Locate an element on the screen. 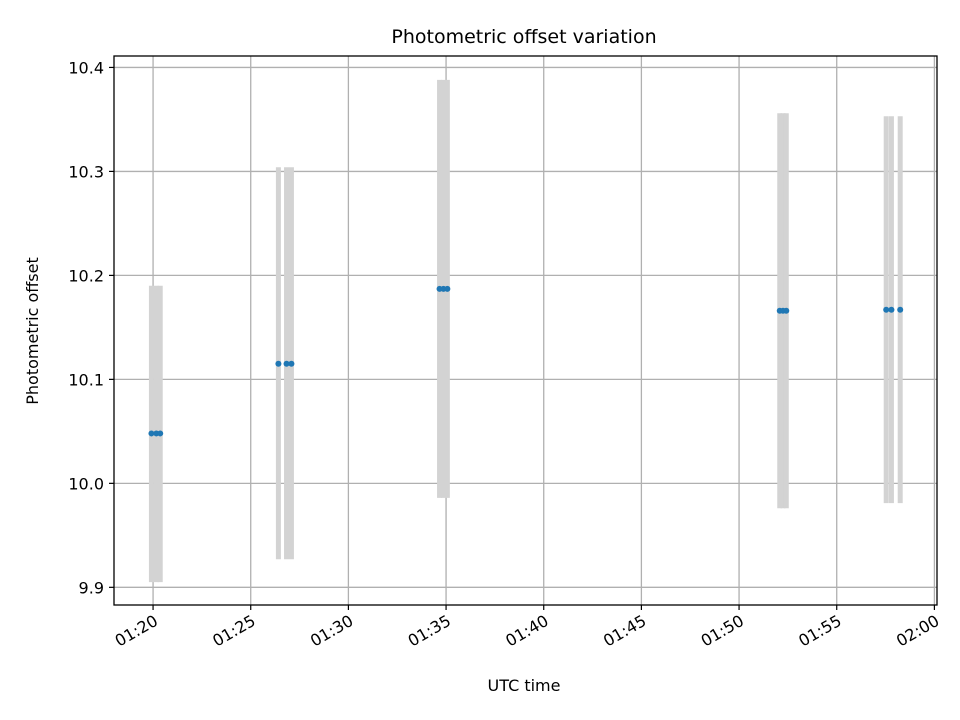 This screenshot has width=960, height=720. x-tick-label: 01:30 is located at coordinates (331, 631).